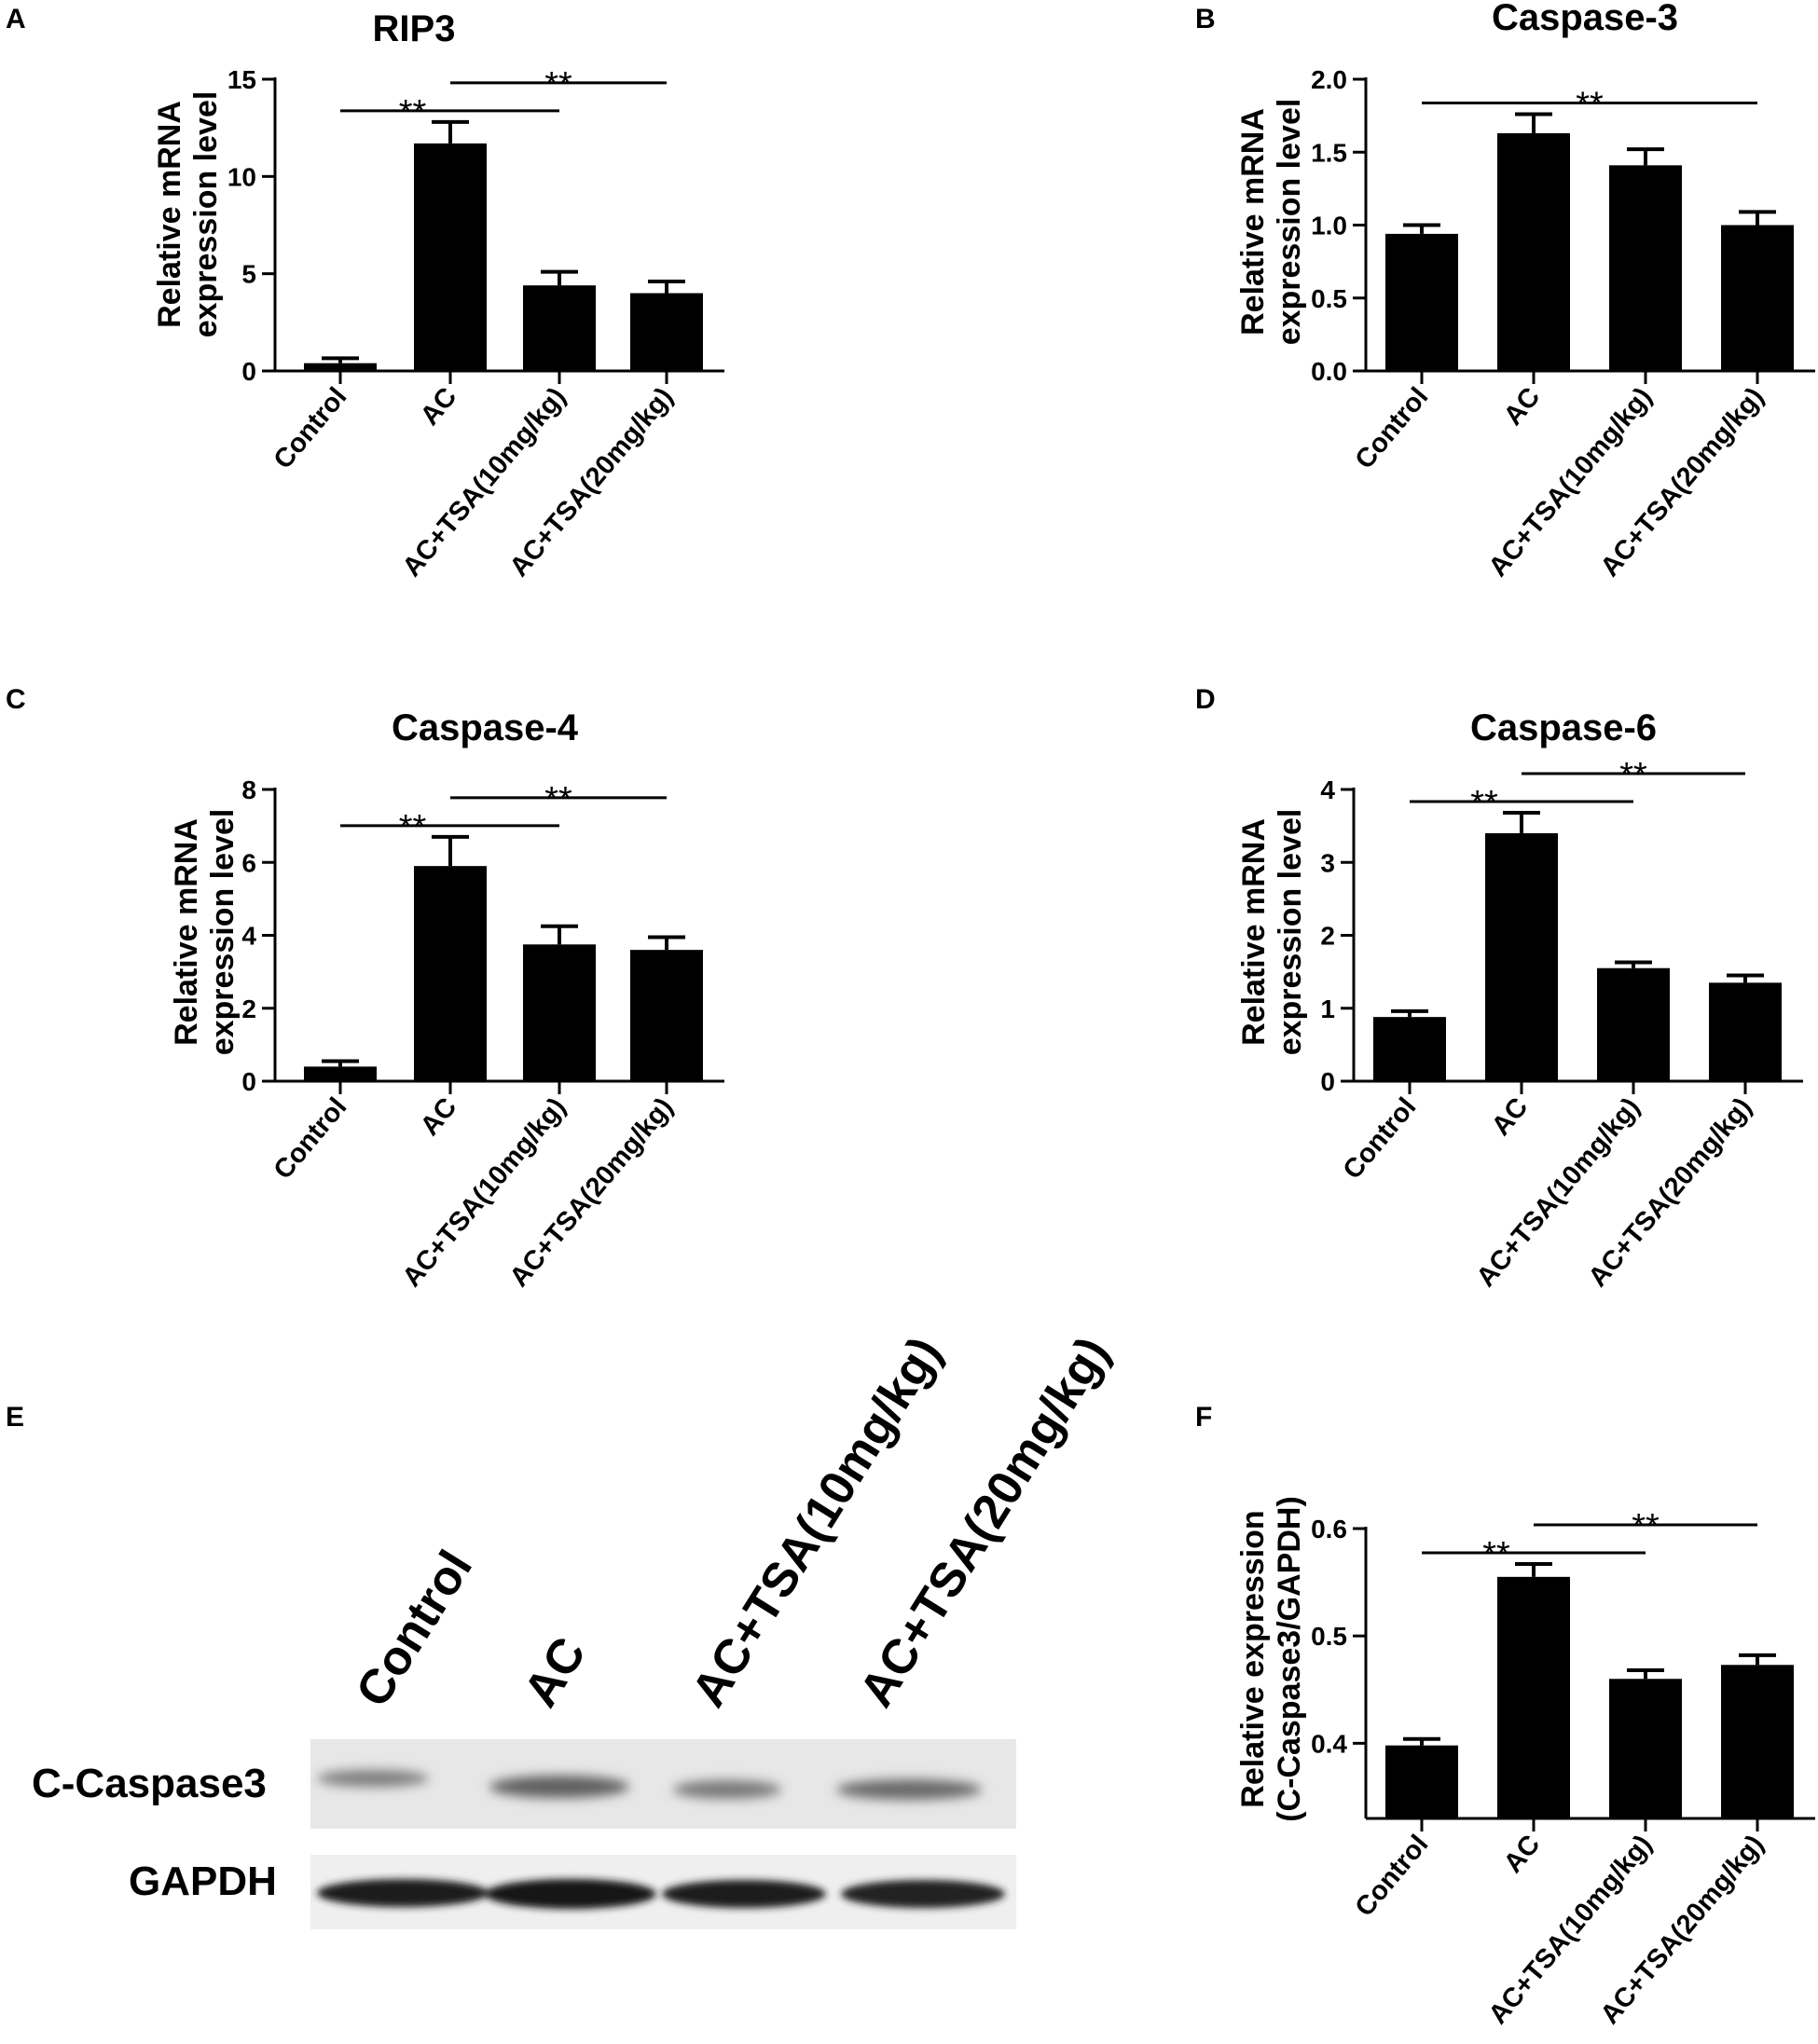 This screenshot has width=1818, height=2044. I want to click on significance-label-c-1: **, so click(558, 799).